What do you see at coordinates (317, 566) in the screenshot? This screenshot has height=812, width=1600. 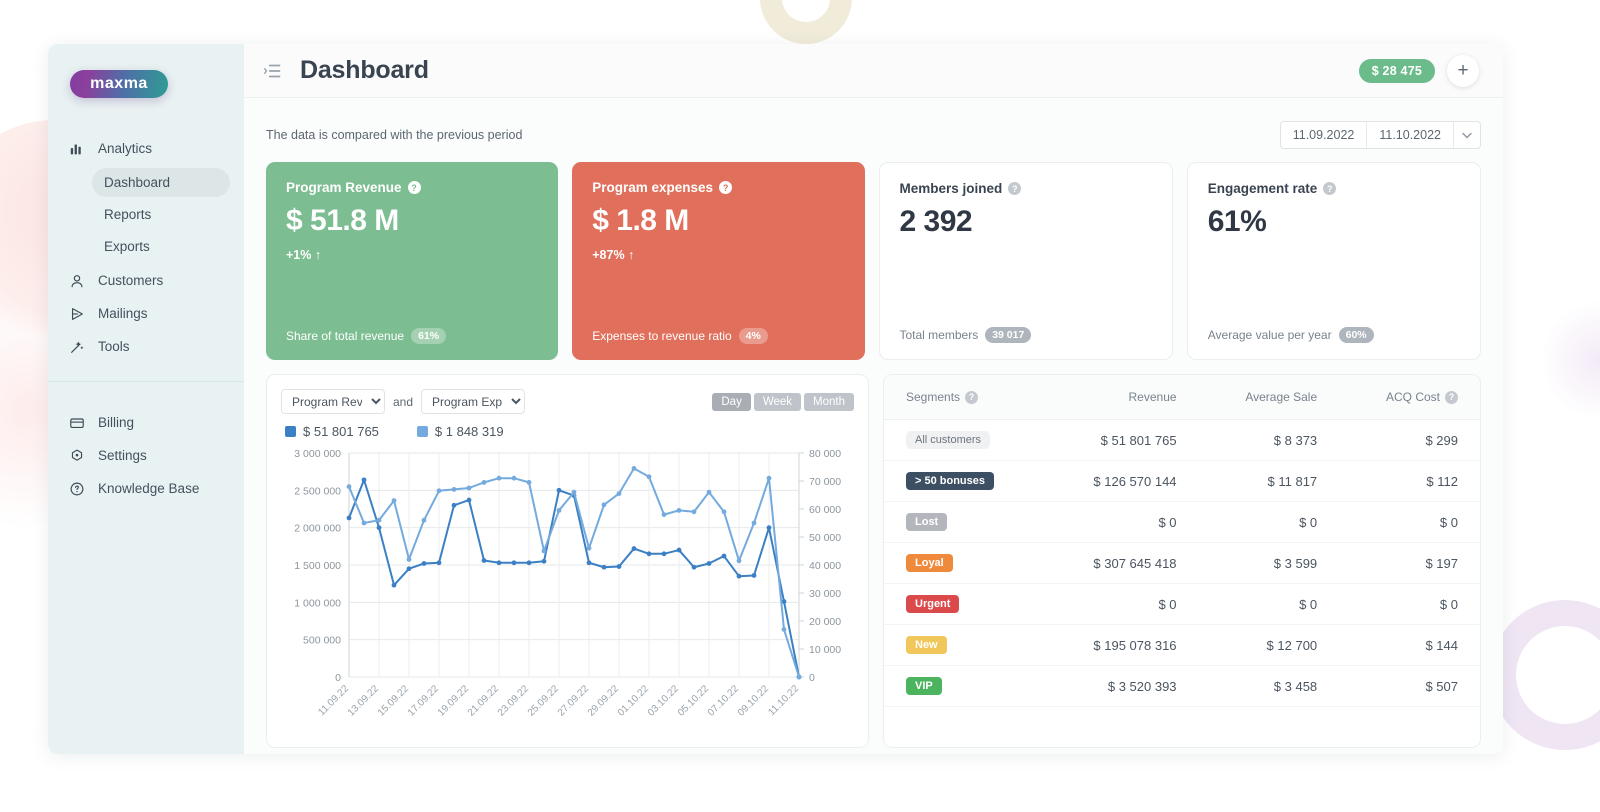 I see `svg-text: 1 500 000` at bounding box center [317, 566].